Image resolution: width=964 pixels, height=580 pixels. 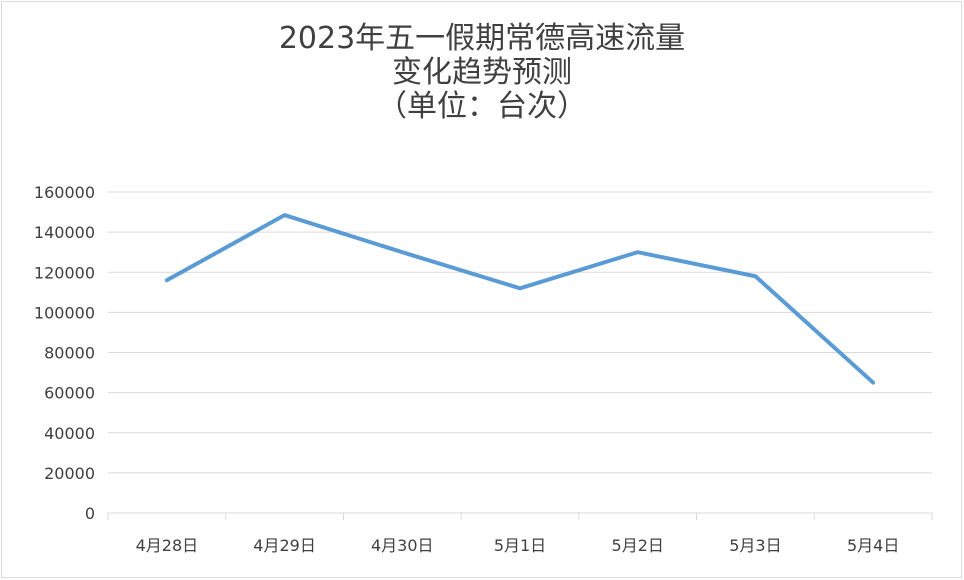 What do you see at coordinates (64, 272) in the screenshot?
I see `y-tick-label: 120000` at bounding box center [64, 272].